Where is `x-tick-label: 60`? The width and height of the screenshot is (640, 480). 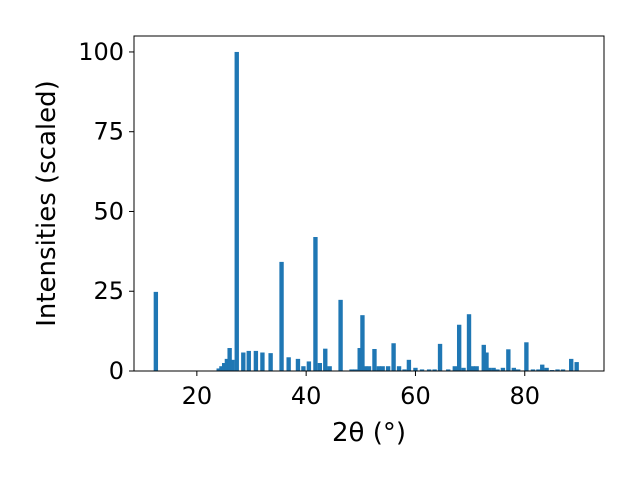
x-tick-label: 60 is located at coordinates (415, 396).